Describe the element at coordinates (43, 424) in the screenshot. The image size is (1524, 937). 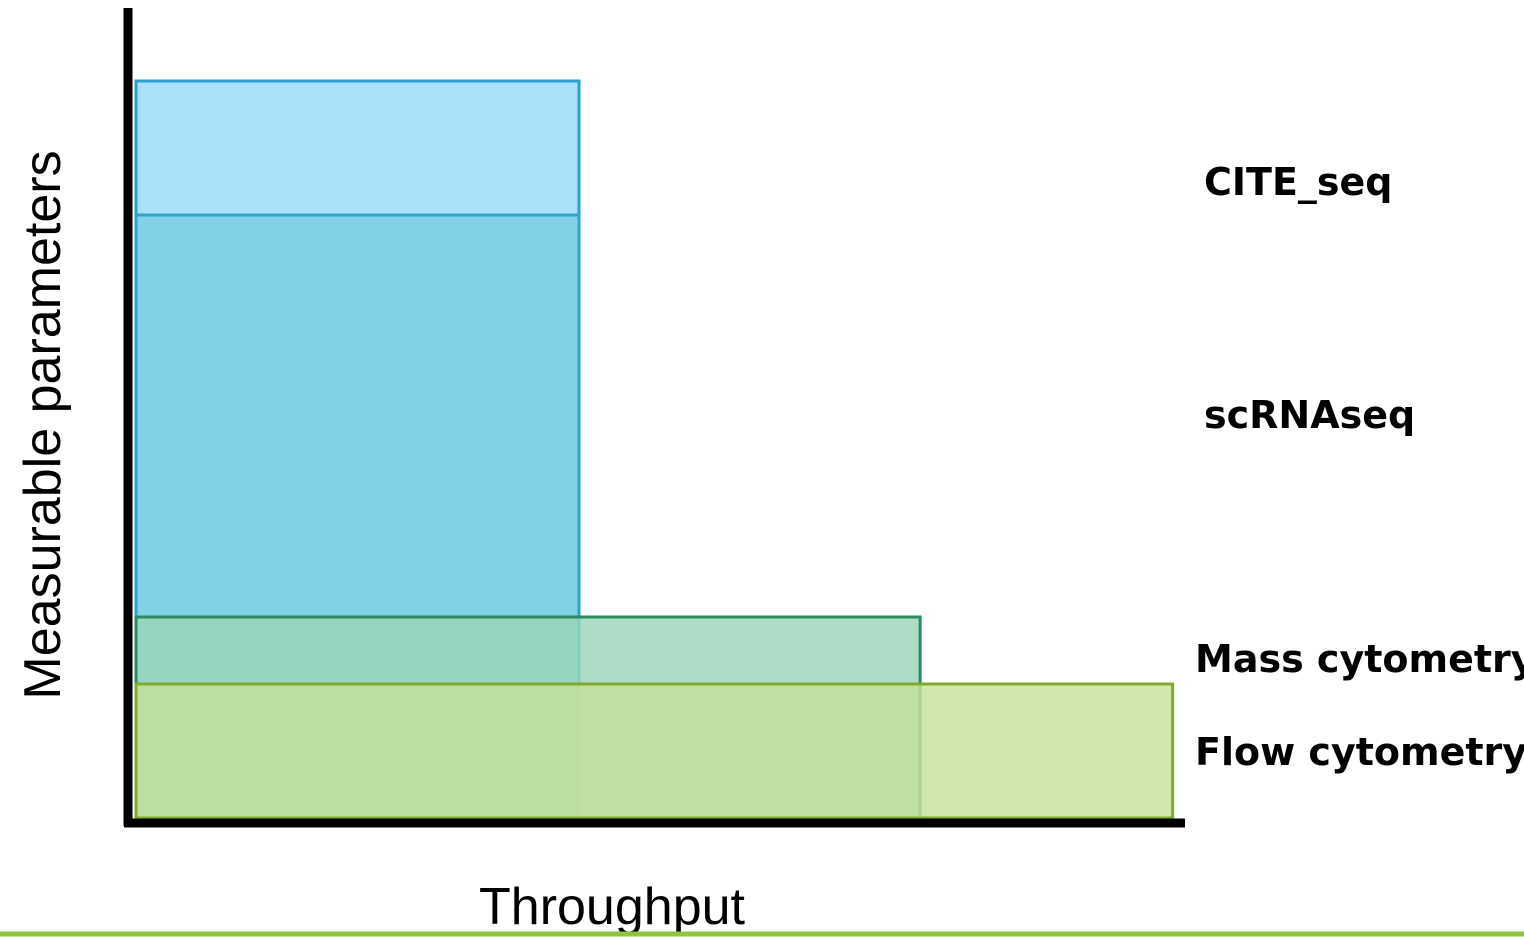
I see `y-axis-title: Measurable parameters` at that location.